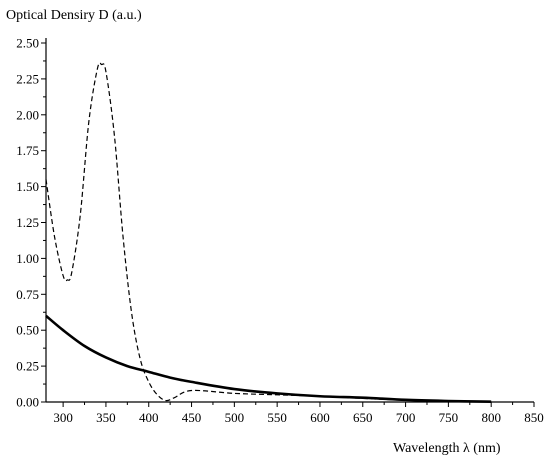 Image resolution: width=550 pixels, height=461 pixels. What do you see at coordinates (27, 114) in the screenshot?
I see `y-tick-label: 2.00` at bounding box center [27, 114].